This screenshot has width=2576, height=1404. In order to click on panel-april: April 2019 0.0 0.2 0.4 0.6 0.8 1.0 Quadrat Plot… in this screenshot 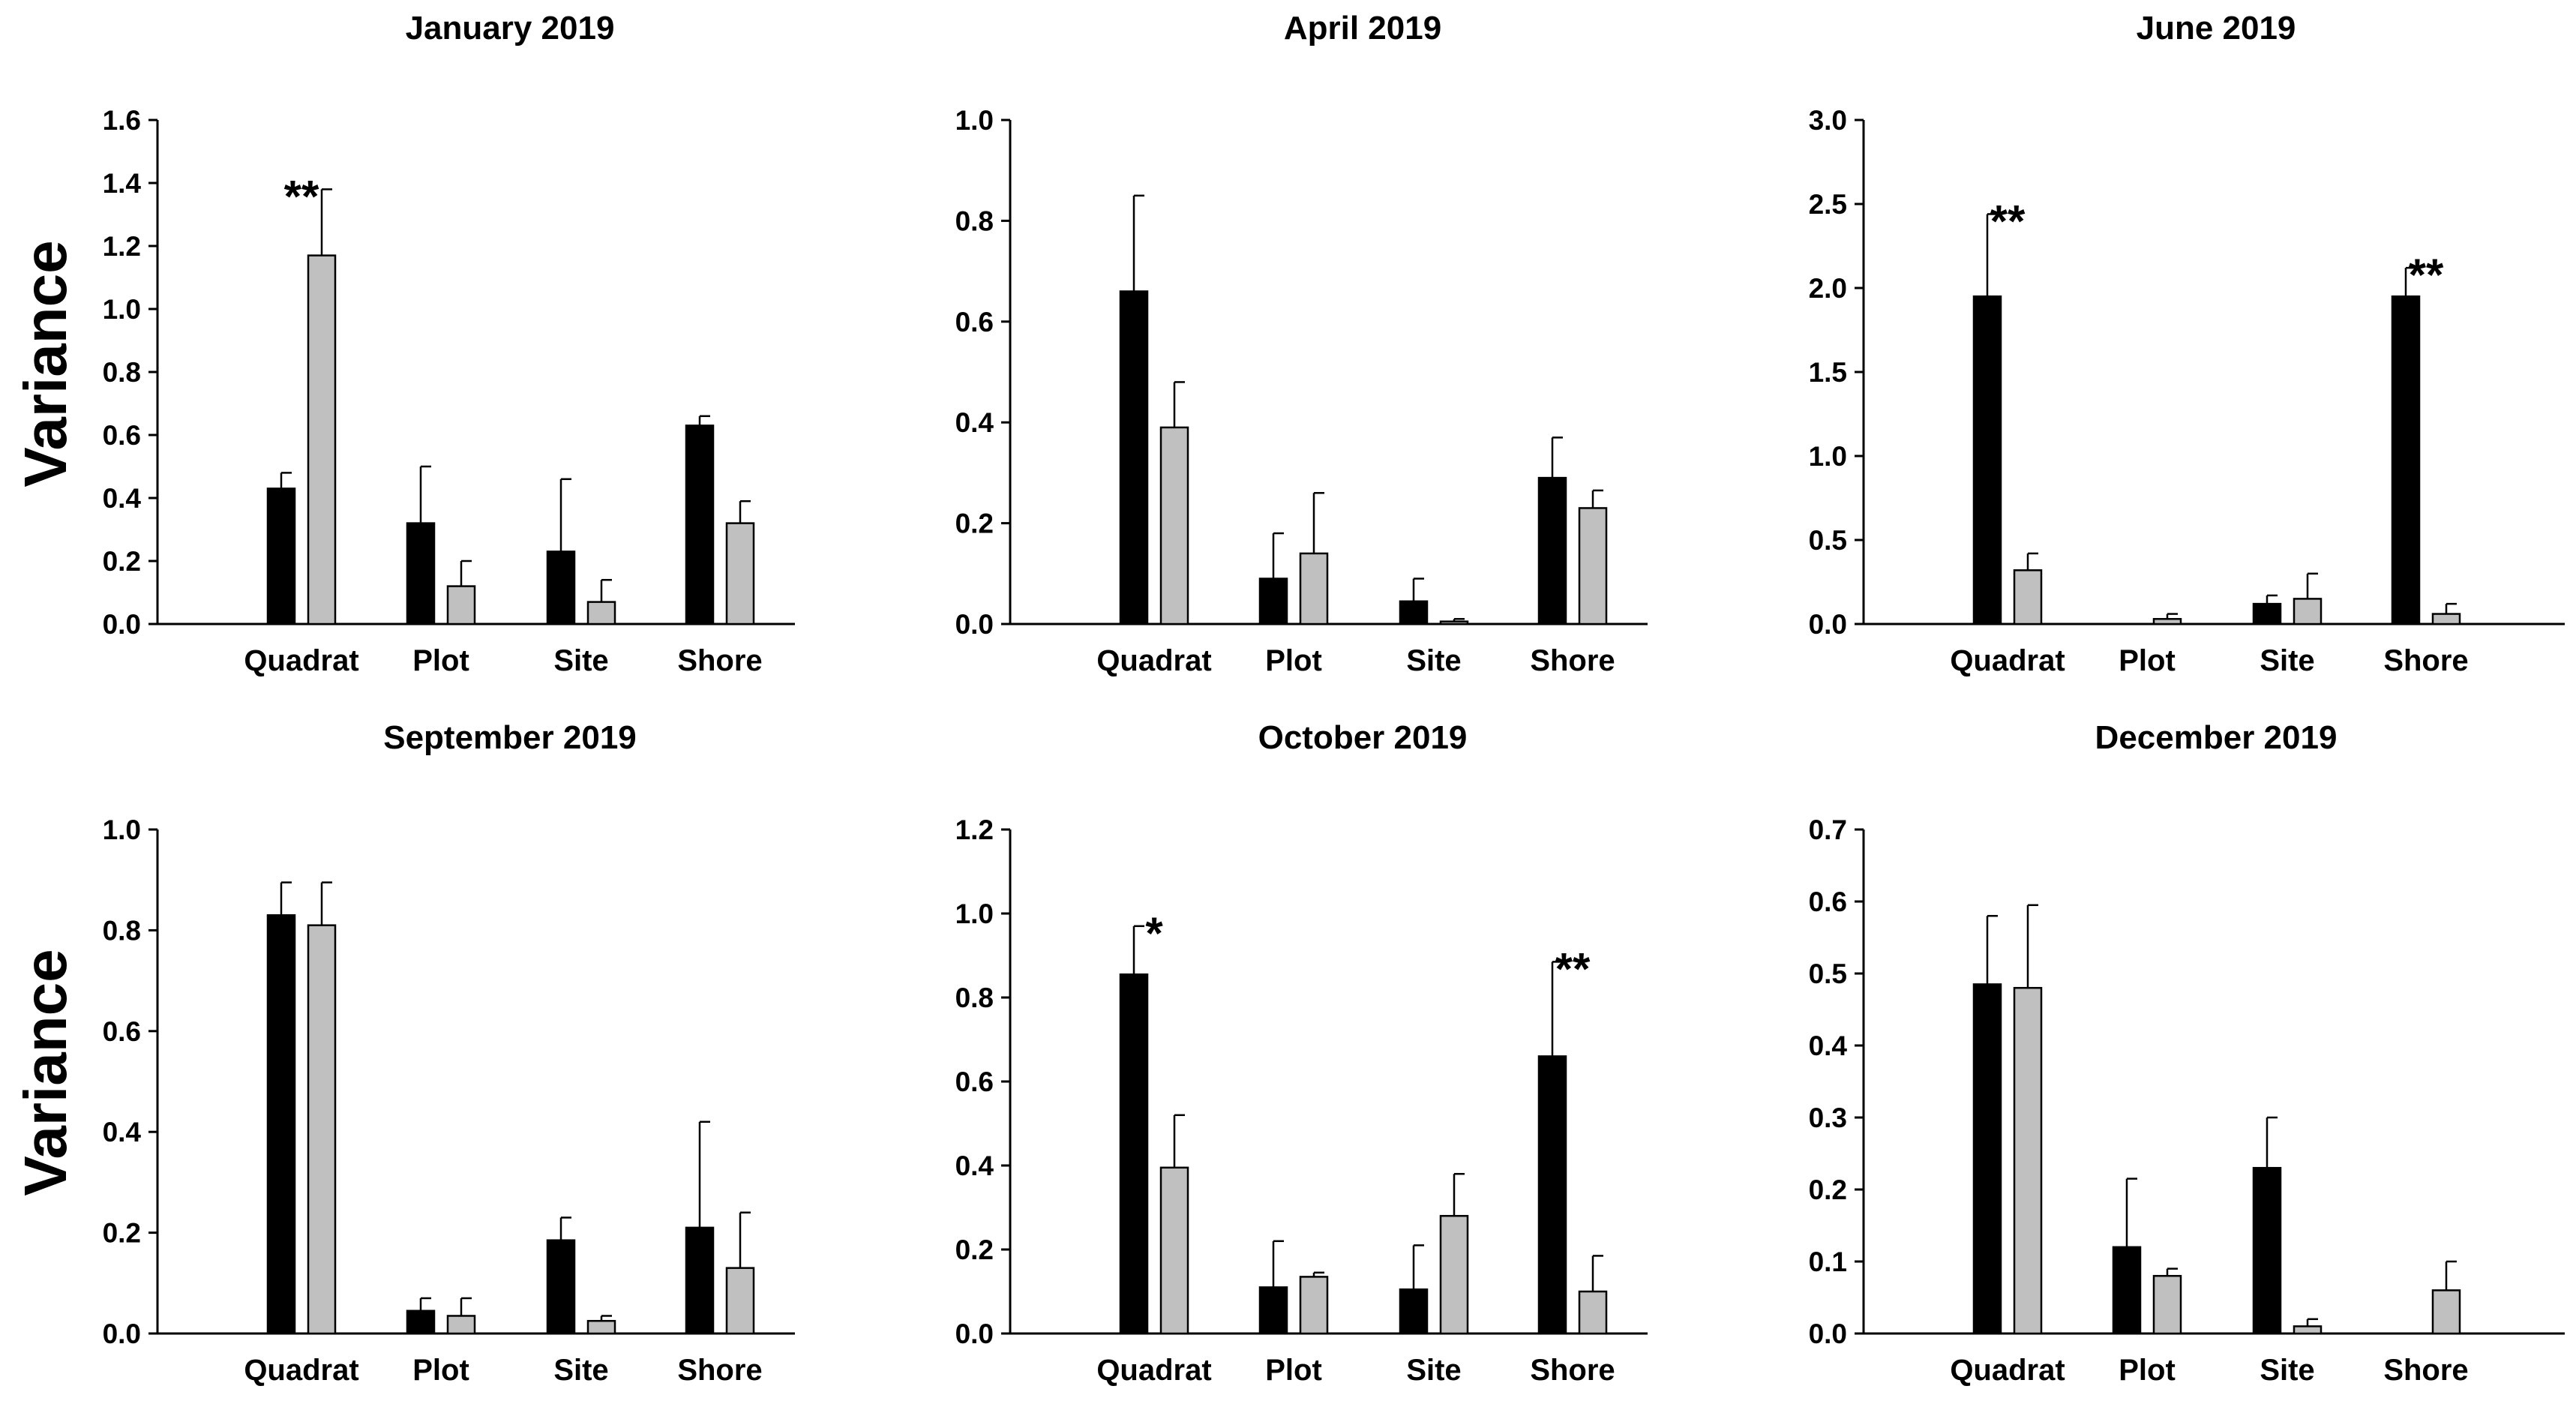, I will do `click(1302, 343)`.